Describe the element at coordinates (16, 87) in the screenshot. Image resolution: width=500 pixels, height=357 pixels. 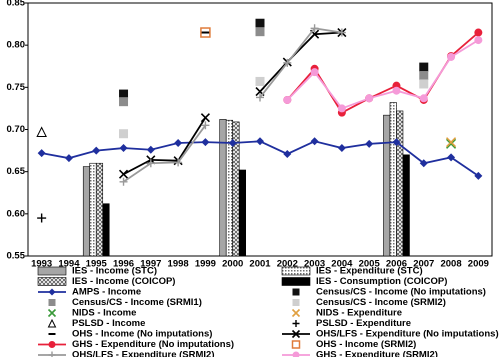
I see `y-tick-label: 0.75` at that location.